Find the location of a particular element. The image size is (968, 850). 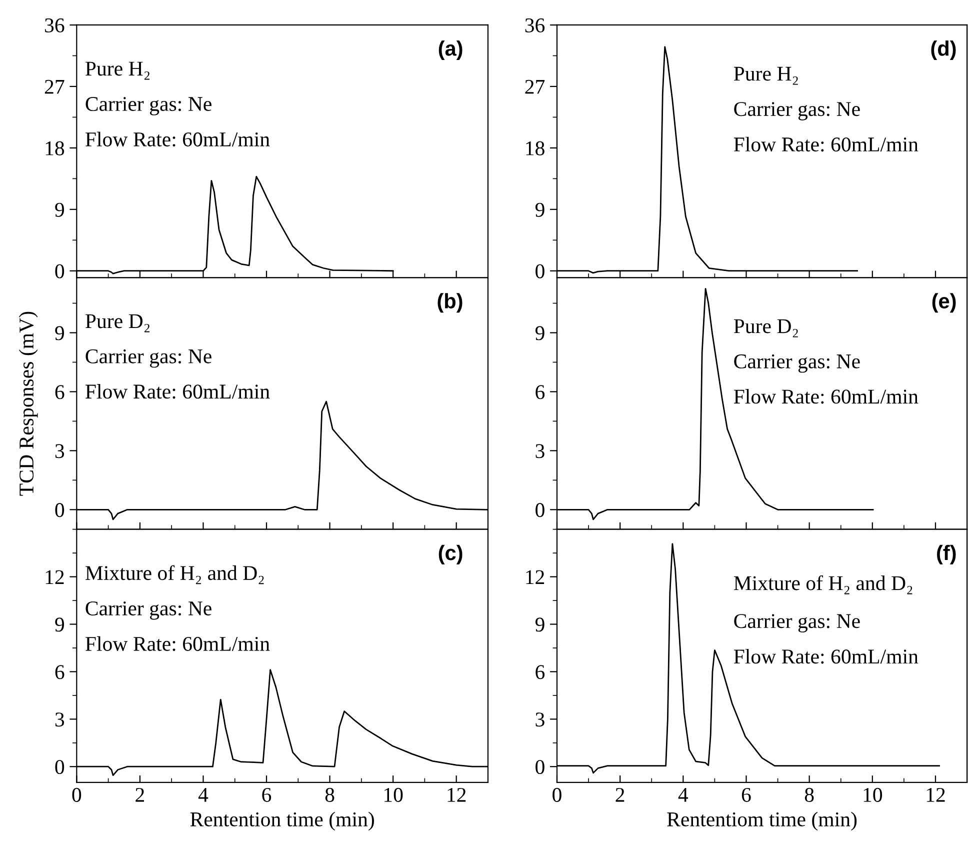

x-axis-title: Rentention time (min) is located at coordinates (282, 821).